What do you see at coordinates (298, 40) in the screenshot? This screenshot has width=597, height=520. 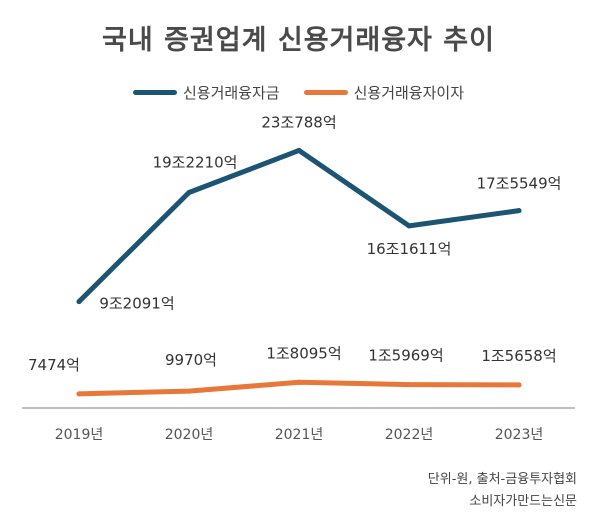 I see `chart-title: 국내 증권업계 신용거래융자 추이` at bounding box center [298, 40].